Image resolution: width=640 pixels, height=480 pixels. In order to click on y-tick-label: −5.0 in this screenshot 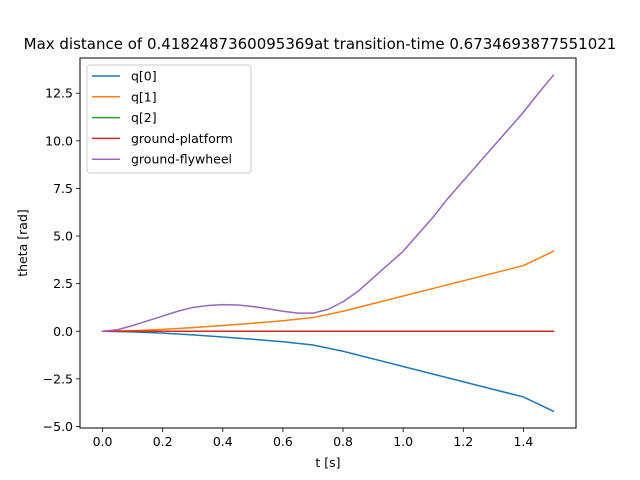, I will do `click(58, 426)`.